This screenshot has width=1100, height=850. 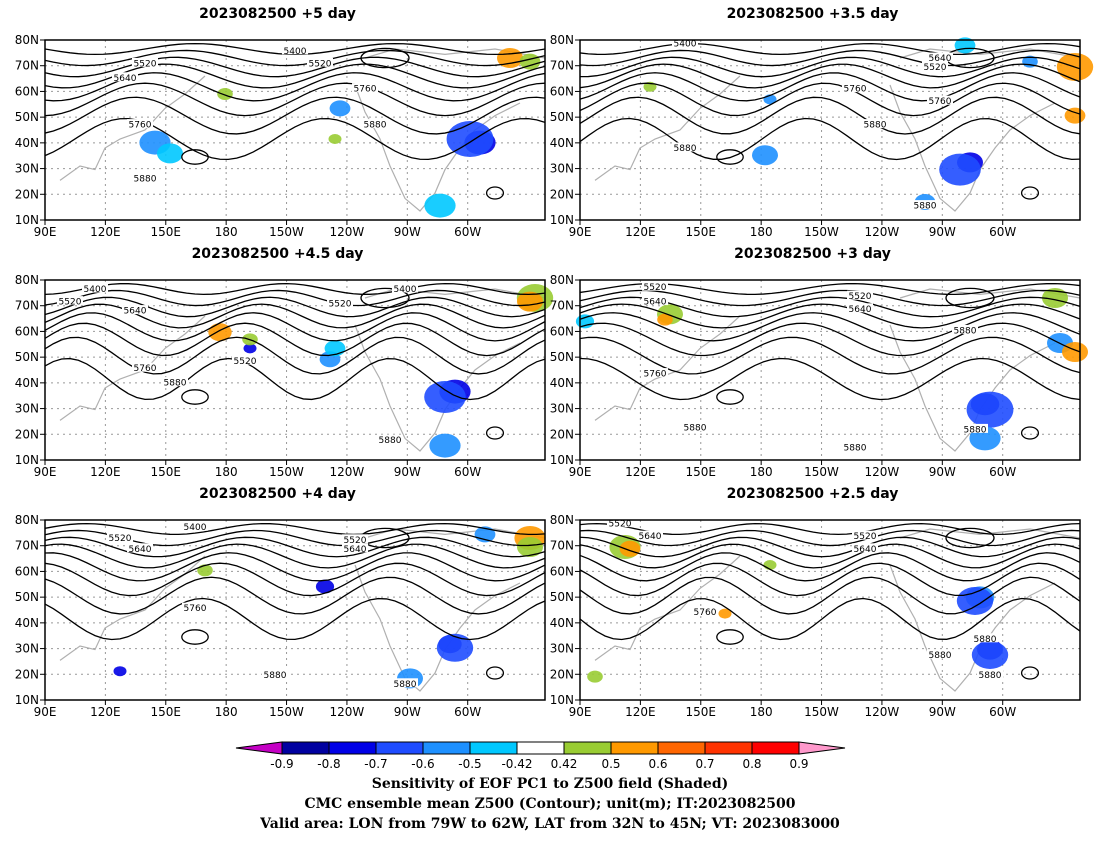 What do you see at coordinates (580, 712) in the screenshot?
I see `lon-tick-label: 90E` at bounding box center [580, 712].